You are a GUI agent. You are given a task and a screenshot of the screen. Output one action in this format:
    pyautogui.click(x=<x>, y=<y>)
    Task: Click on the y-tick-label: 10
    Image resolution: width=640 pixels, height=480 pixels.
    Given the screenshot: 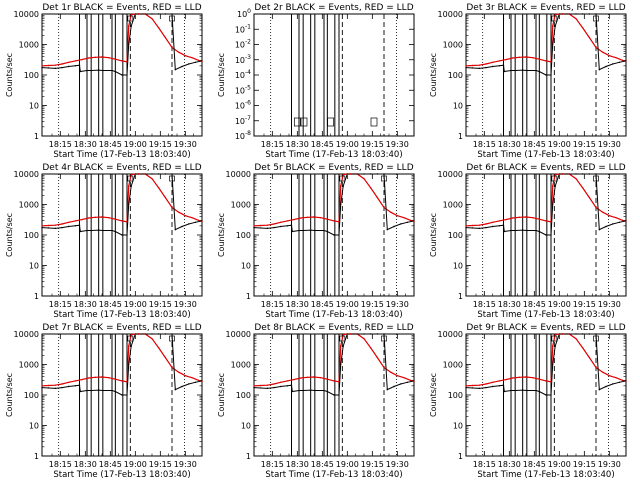 What is the action you would take?
    pyautogui.click(x=246, y=266)
    